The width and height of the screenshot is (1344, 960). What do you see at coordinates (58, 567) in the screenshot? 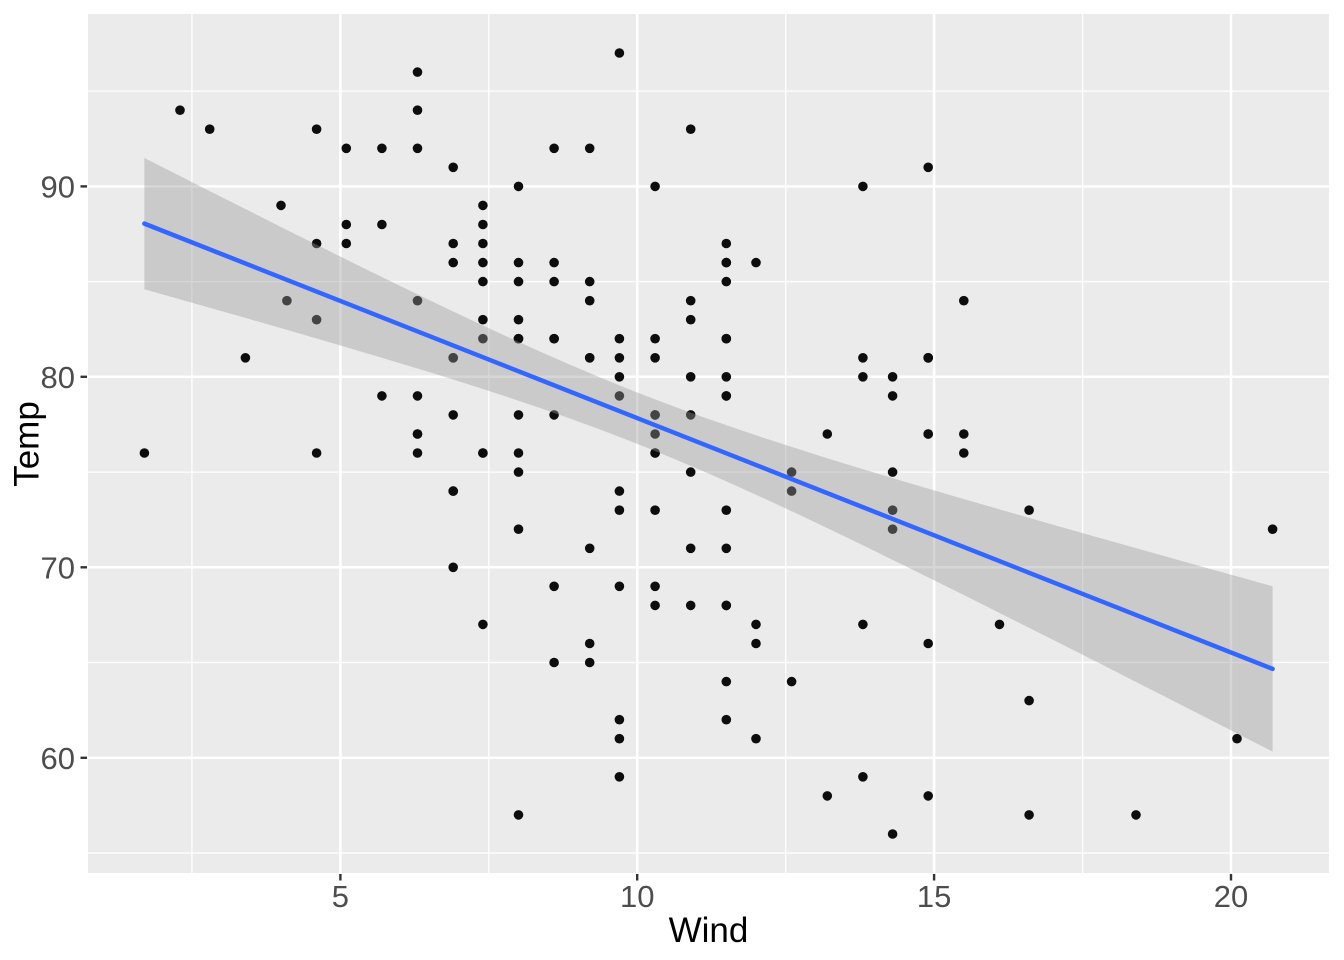
I see `y-tick-label: 70` at bounding box center [58, 567].